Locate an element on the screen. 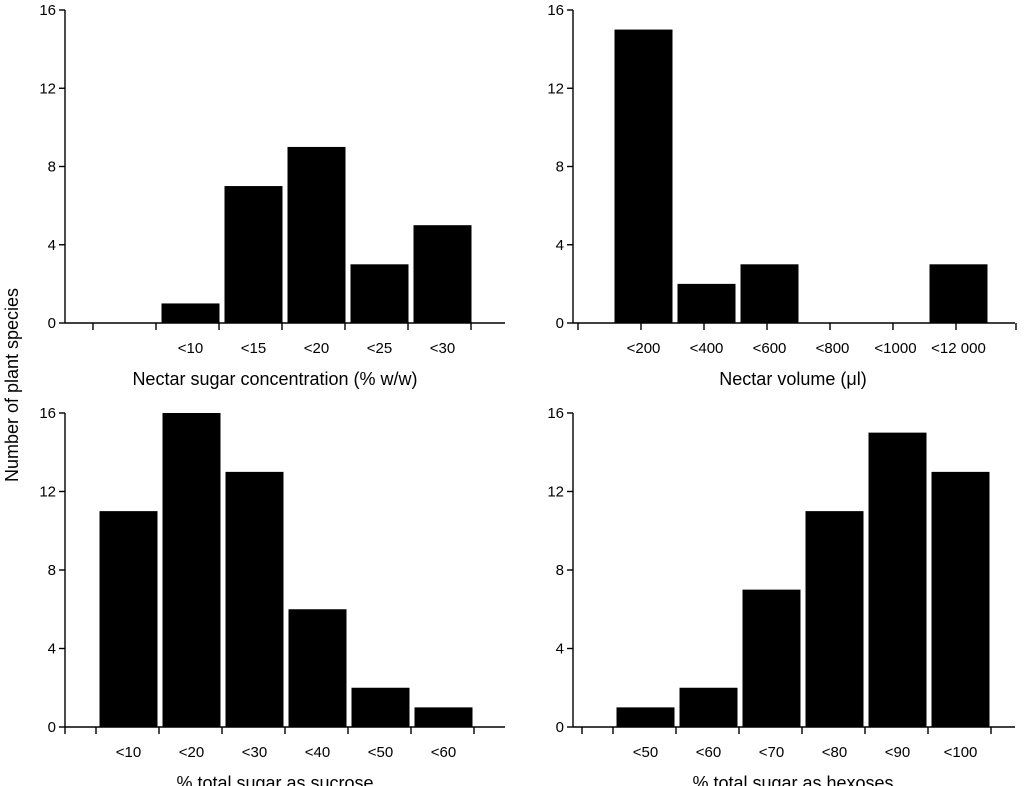  x-tick-label: <400 is located at coordinates (707, 348).